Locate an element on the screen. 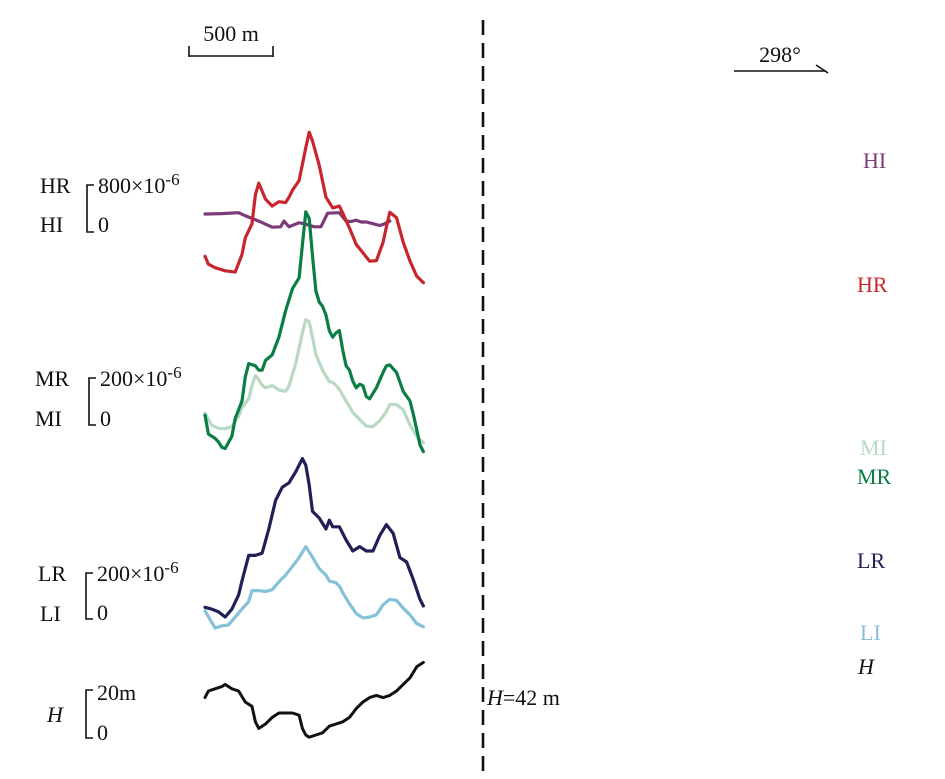 The height and width of the screenshot is (779, 945). scale-legend-low: LR LI 200×10⁻⁶ 0 is located at coordinates (108, 592).